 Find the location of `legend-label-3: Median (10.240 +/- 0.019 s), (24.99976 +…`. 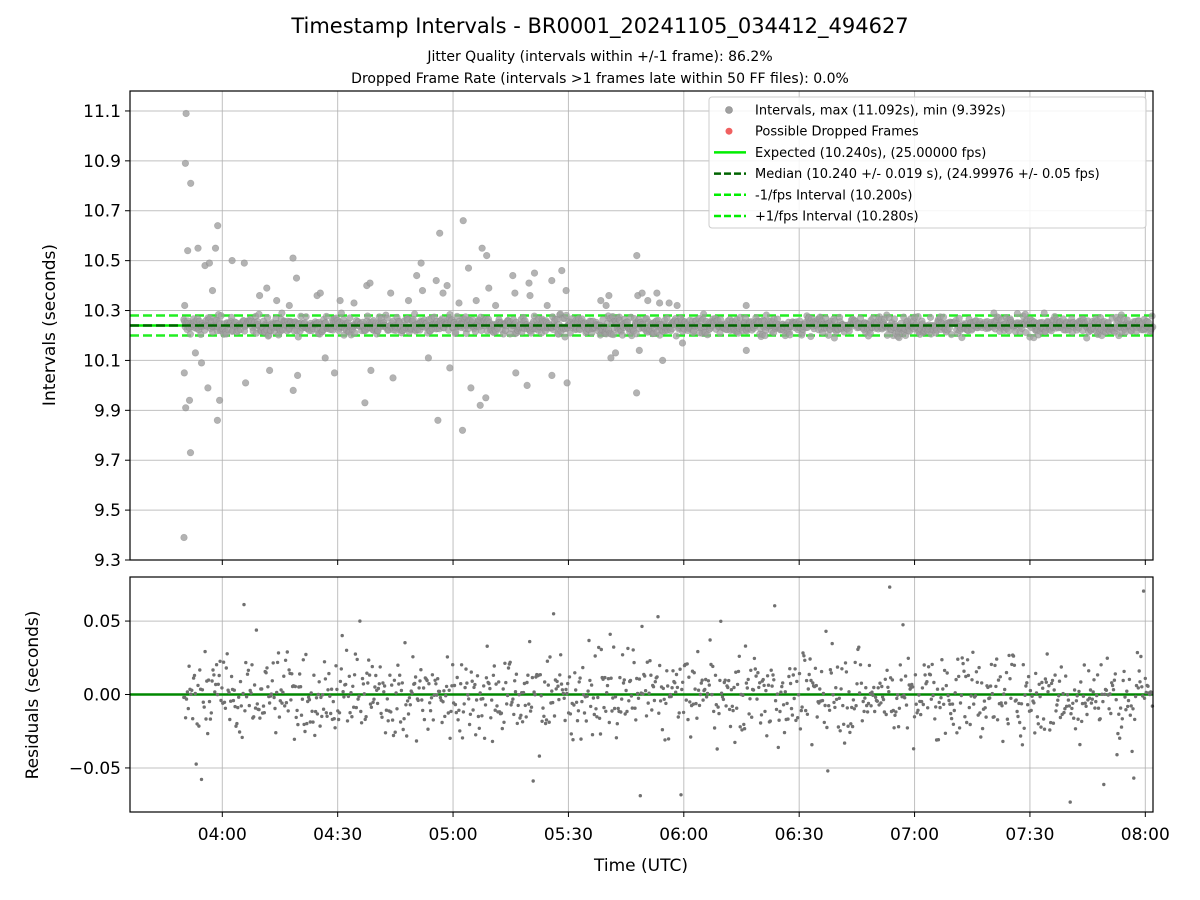

legend-label-3: Median (10.240 +/- 0.019 s), (24.99976 +… is located at coordinates (927, 174).